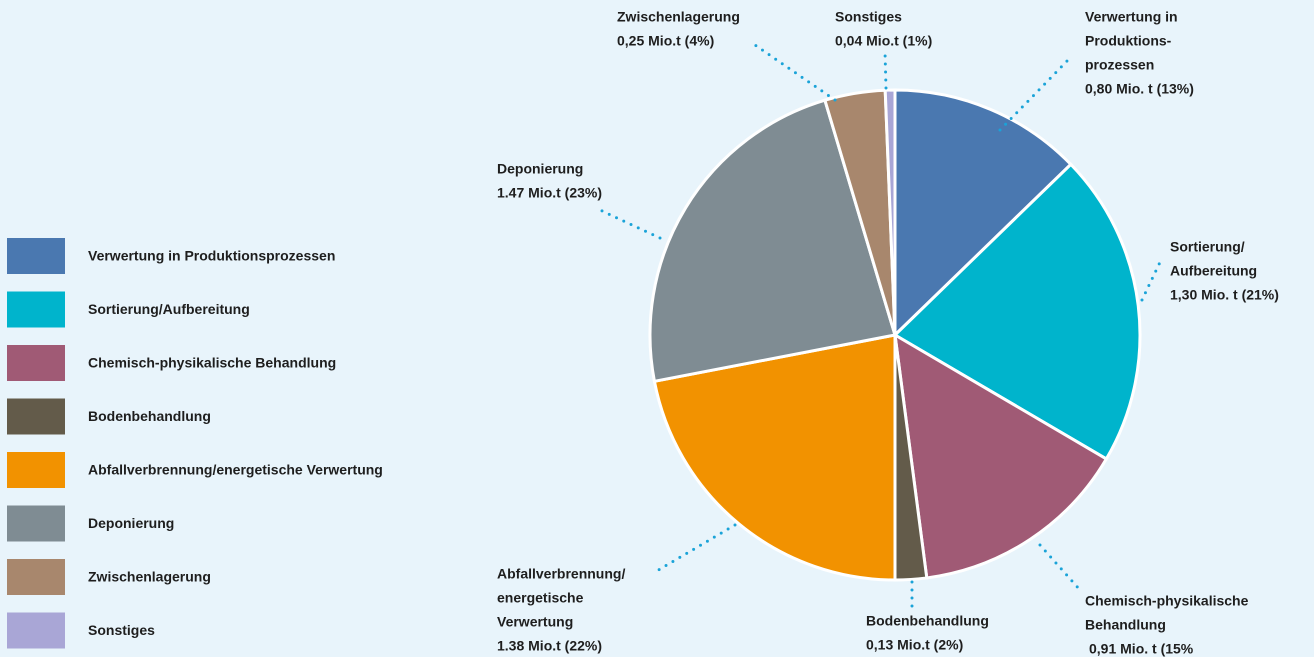  I want to click on callout-label: Deponierung, so click(540, 169).